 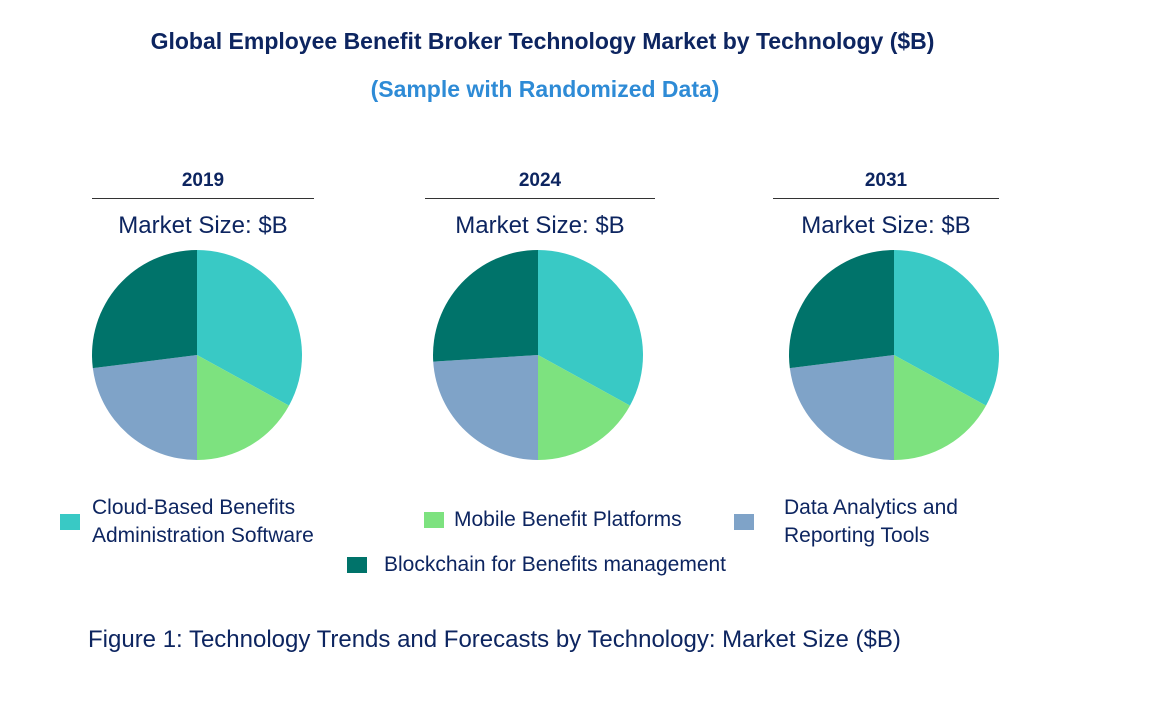 I want to click on panel-year: 2019, so click(x=203, y=180).